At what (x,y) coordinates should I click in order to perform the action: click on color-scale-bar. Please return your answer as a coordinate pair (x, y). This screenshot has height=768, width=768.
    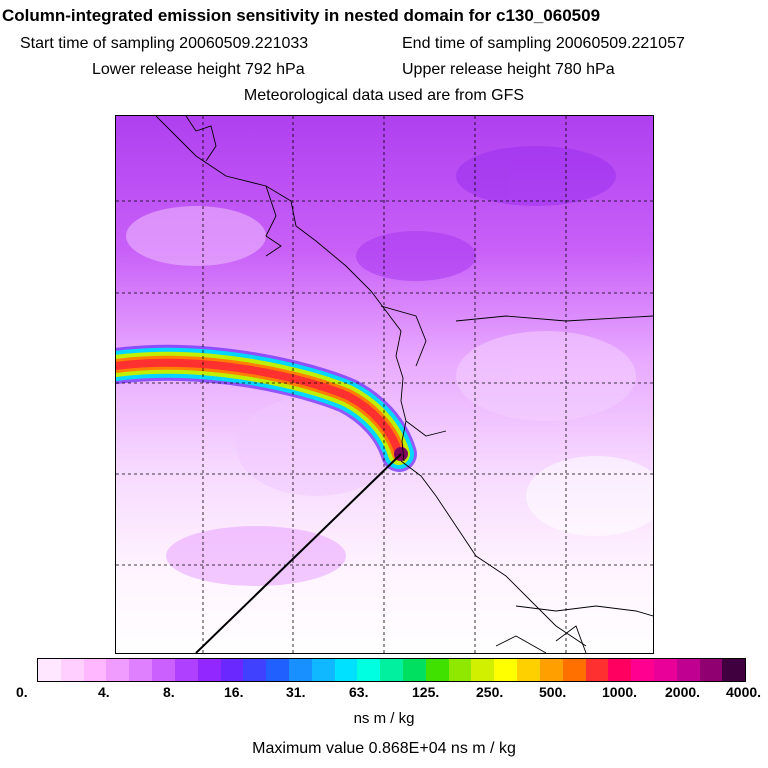
    Looking at the image, I should click on (391, 670).